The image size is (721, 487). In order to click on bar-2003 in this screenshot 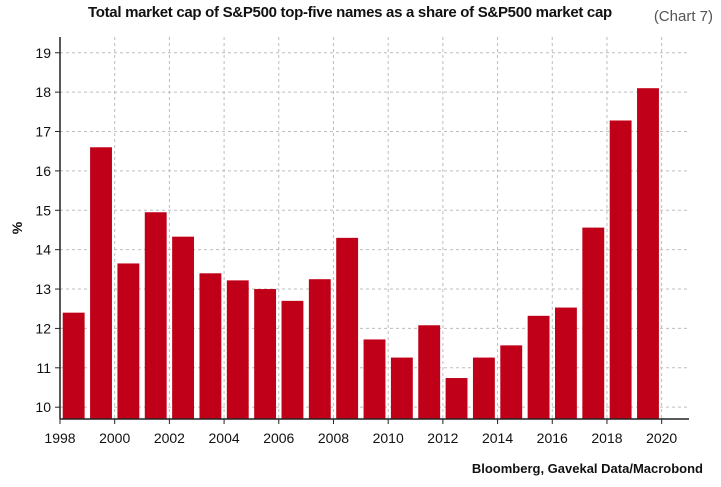, I will do `click(210, 346)`.